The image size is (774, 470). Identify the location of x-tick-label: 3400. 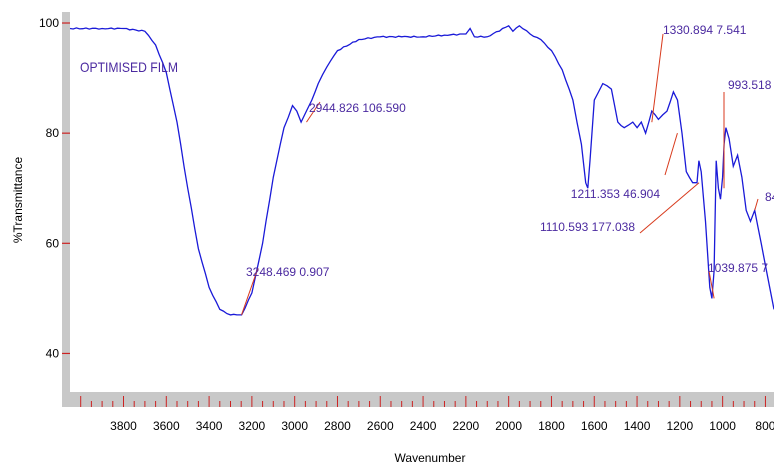
(209, 426).